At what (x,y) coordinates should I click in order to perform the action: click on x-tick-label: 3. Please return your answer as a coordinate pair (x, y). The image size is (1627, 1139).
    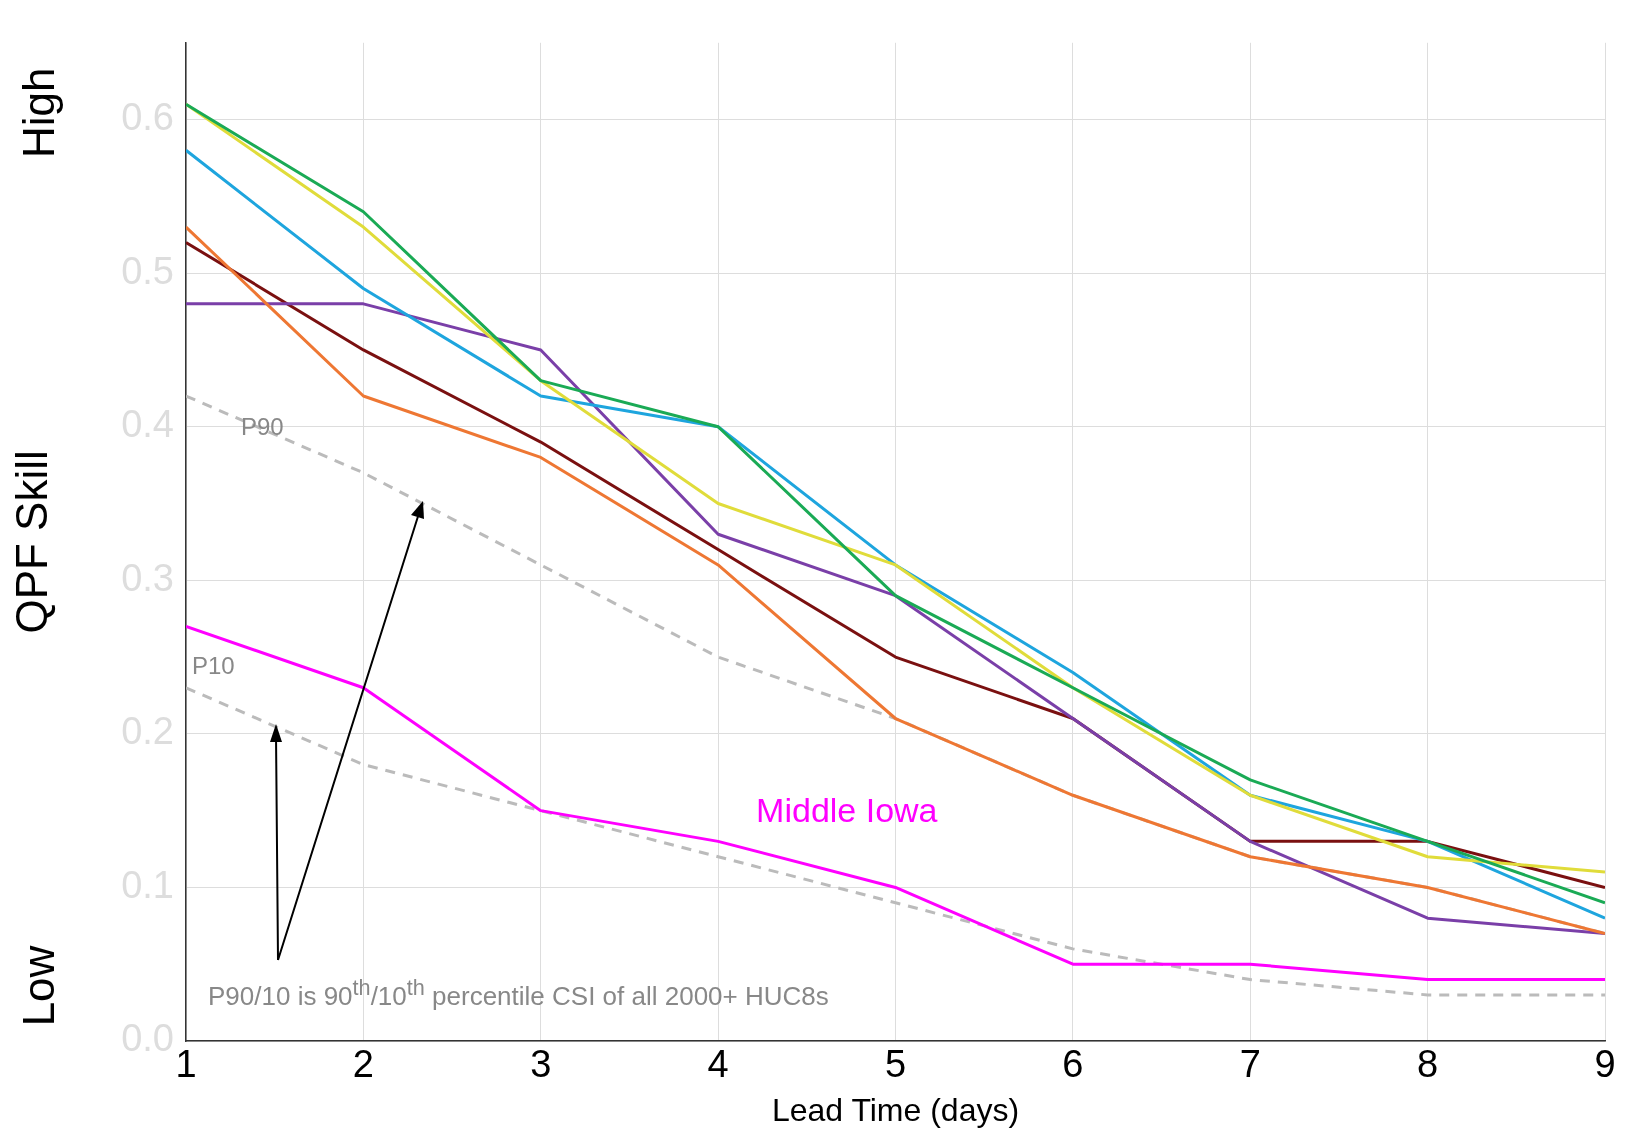
    Looking at the image, I should click on (541, 1064).